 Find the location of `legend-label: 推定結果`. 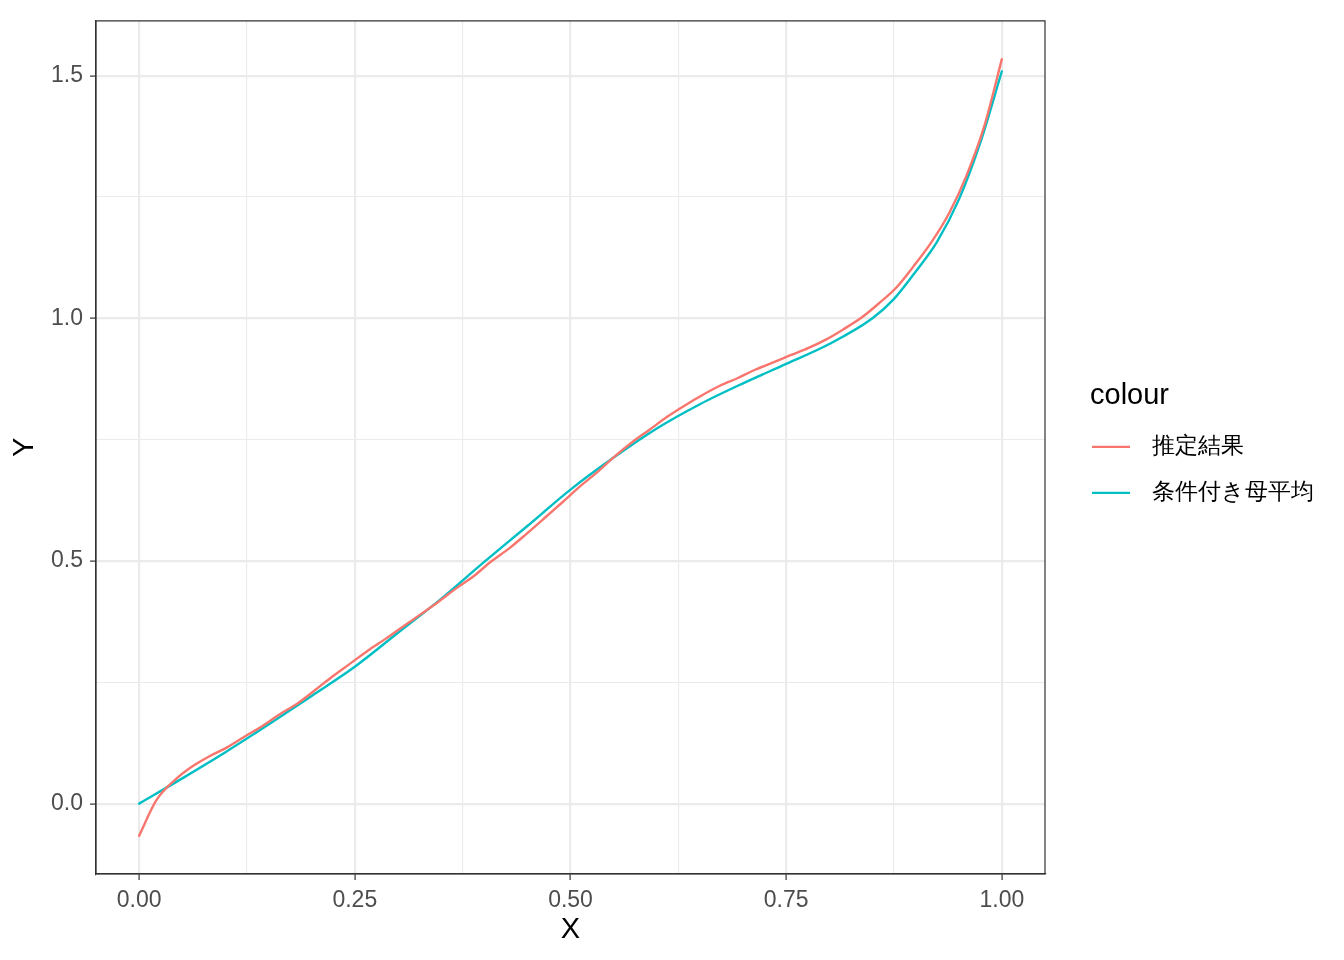

legend-label: 推定結果 is located at coordinates (1198, 445).